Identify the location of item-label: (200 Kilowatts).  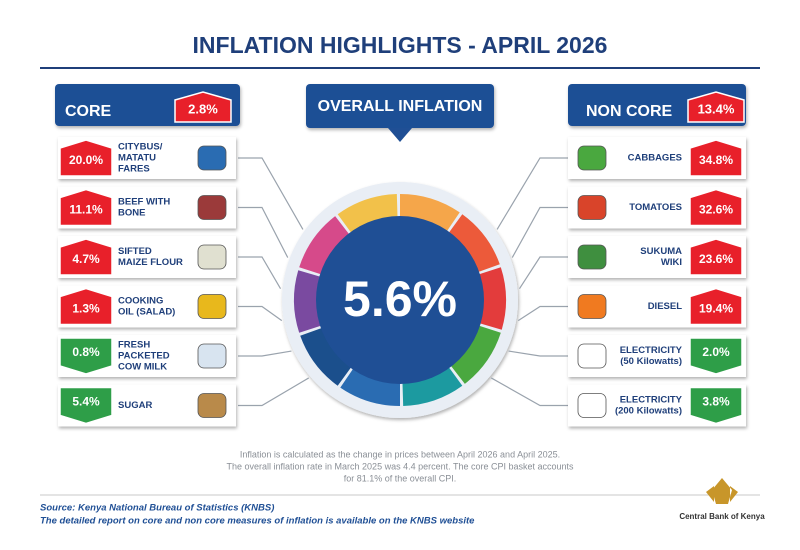
(648, 411).